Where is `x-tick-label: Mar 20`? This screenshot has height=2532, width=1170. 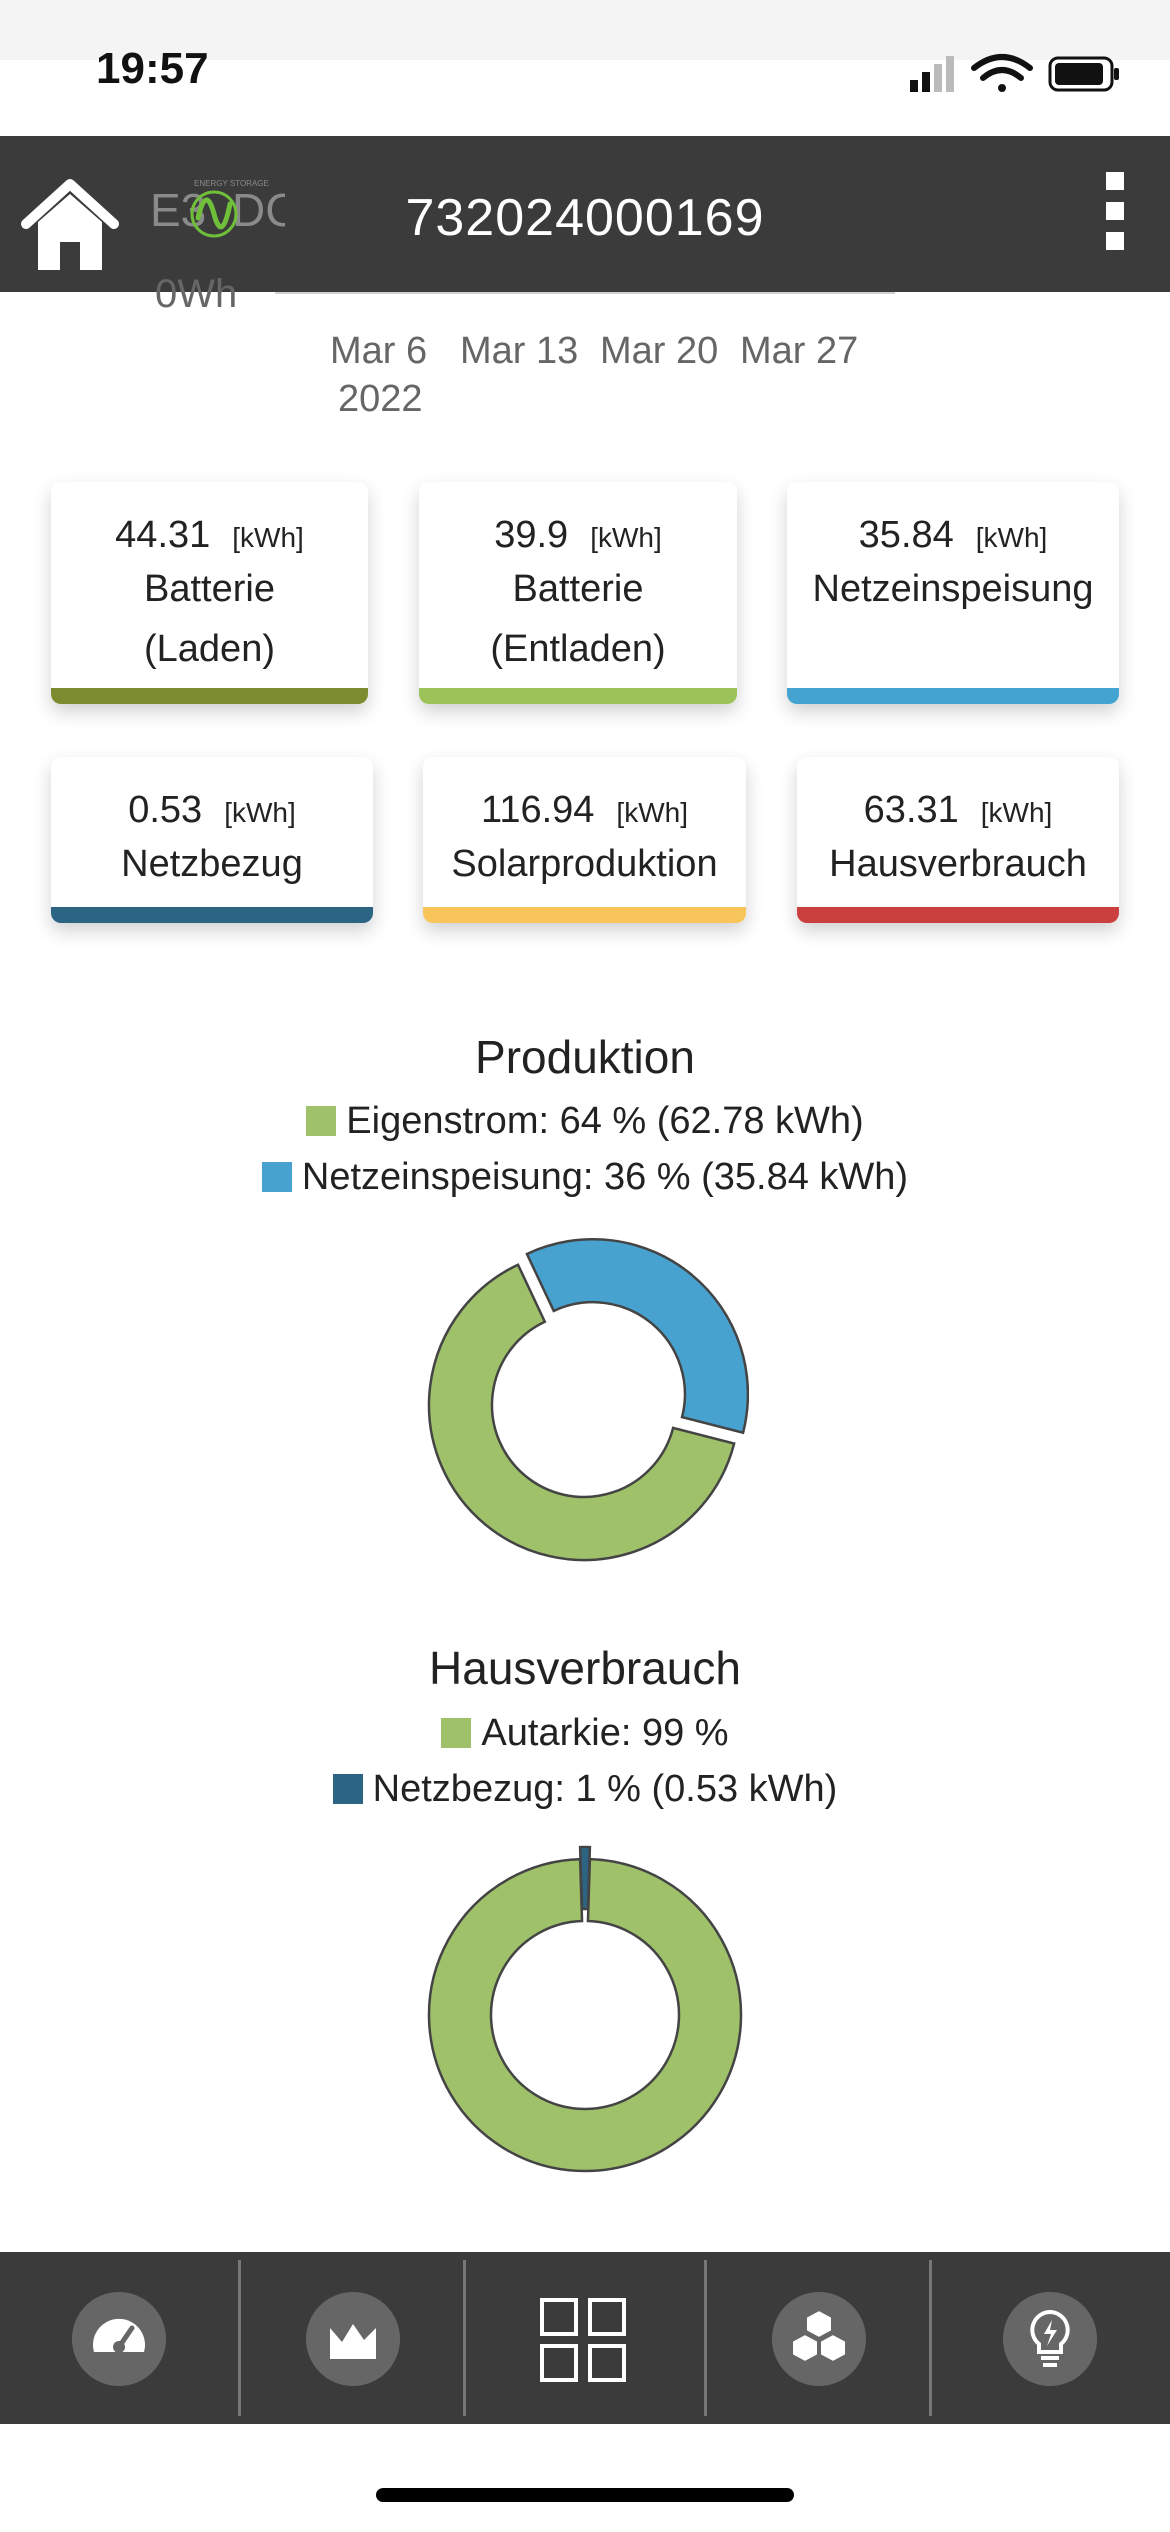 x-tick-label: Mar 20 is located at coordinates (659, 351).